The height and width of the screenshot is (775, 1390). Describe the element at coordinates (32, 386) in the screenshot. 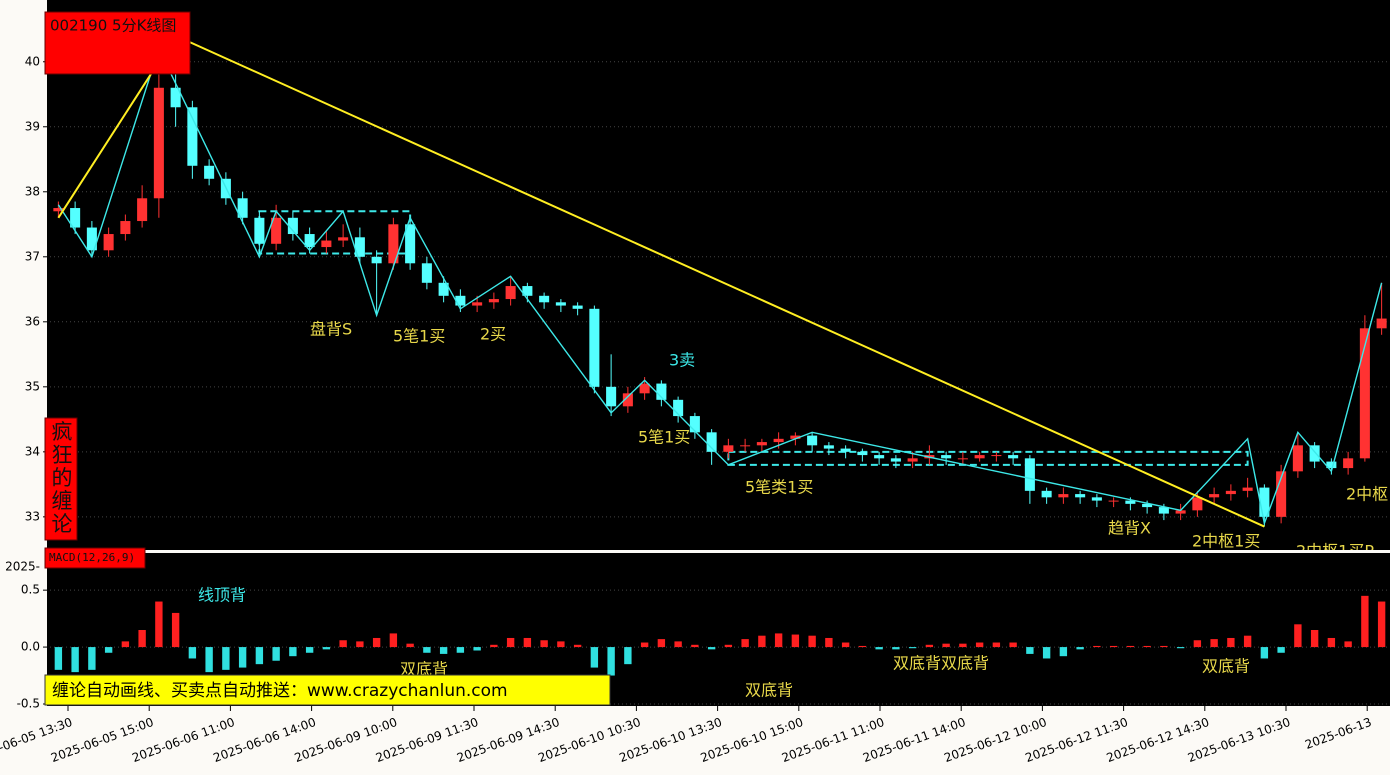

I see `y-tick-label: 35` at that location.